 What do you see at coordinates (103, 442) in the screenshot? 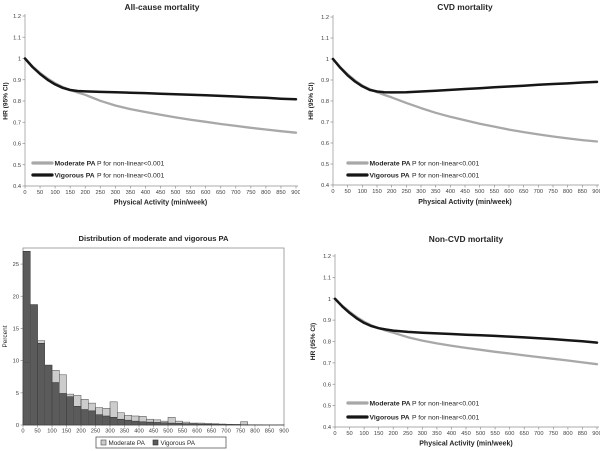
I see `legend-swatch-moderate-pa` at bounding box center [103, 442].